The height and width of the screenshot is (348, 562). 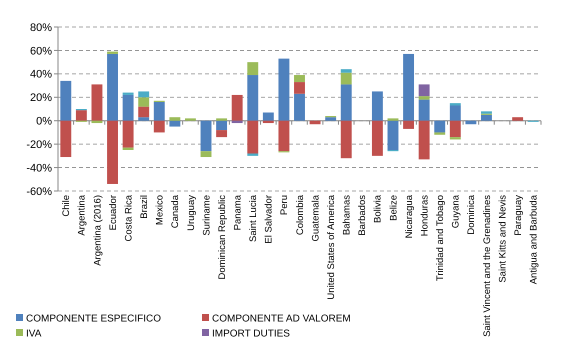 I want to click on x-tick-label: Argentina (2016), so click(x=98, y=230).